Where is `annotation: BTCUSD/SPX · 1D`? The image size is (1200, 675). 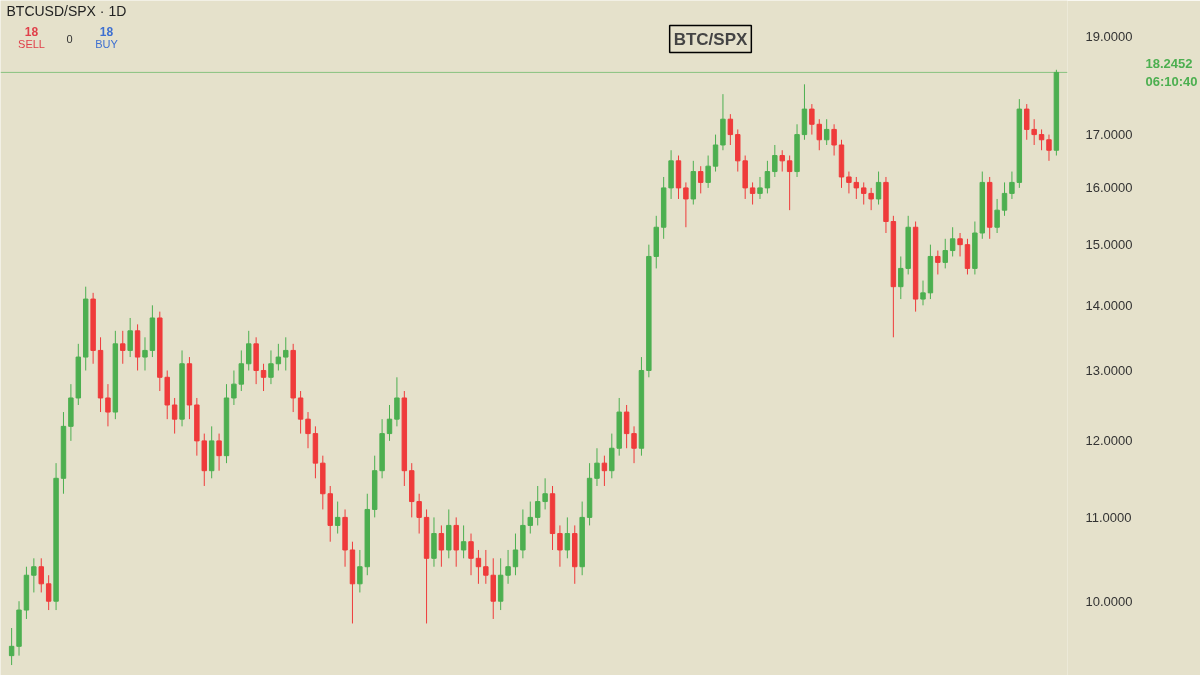
annotation: BTCUSD/SPX · 1D is located at coordinates (66, 10).